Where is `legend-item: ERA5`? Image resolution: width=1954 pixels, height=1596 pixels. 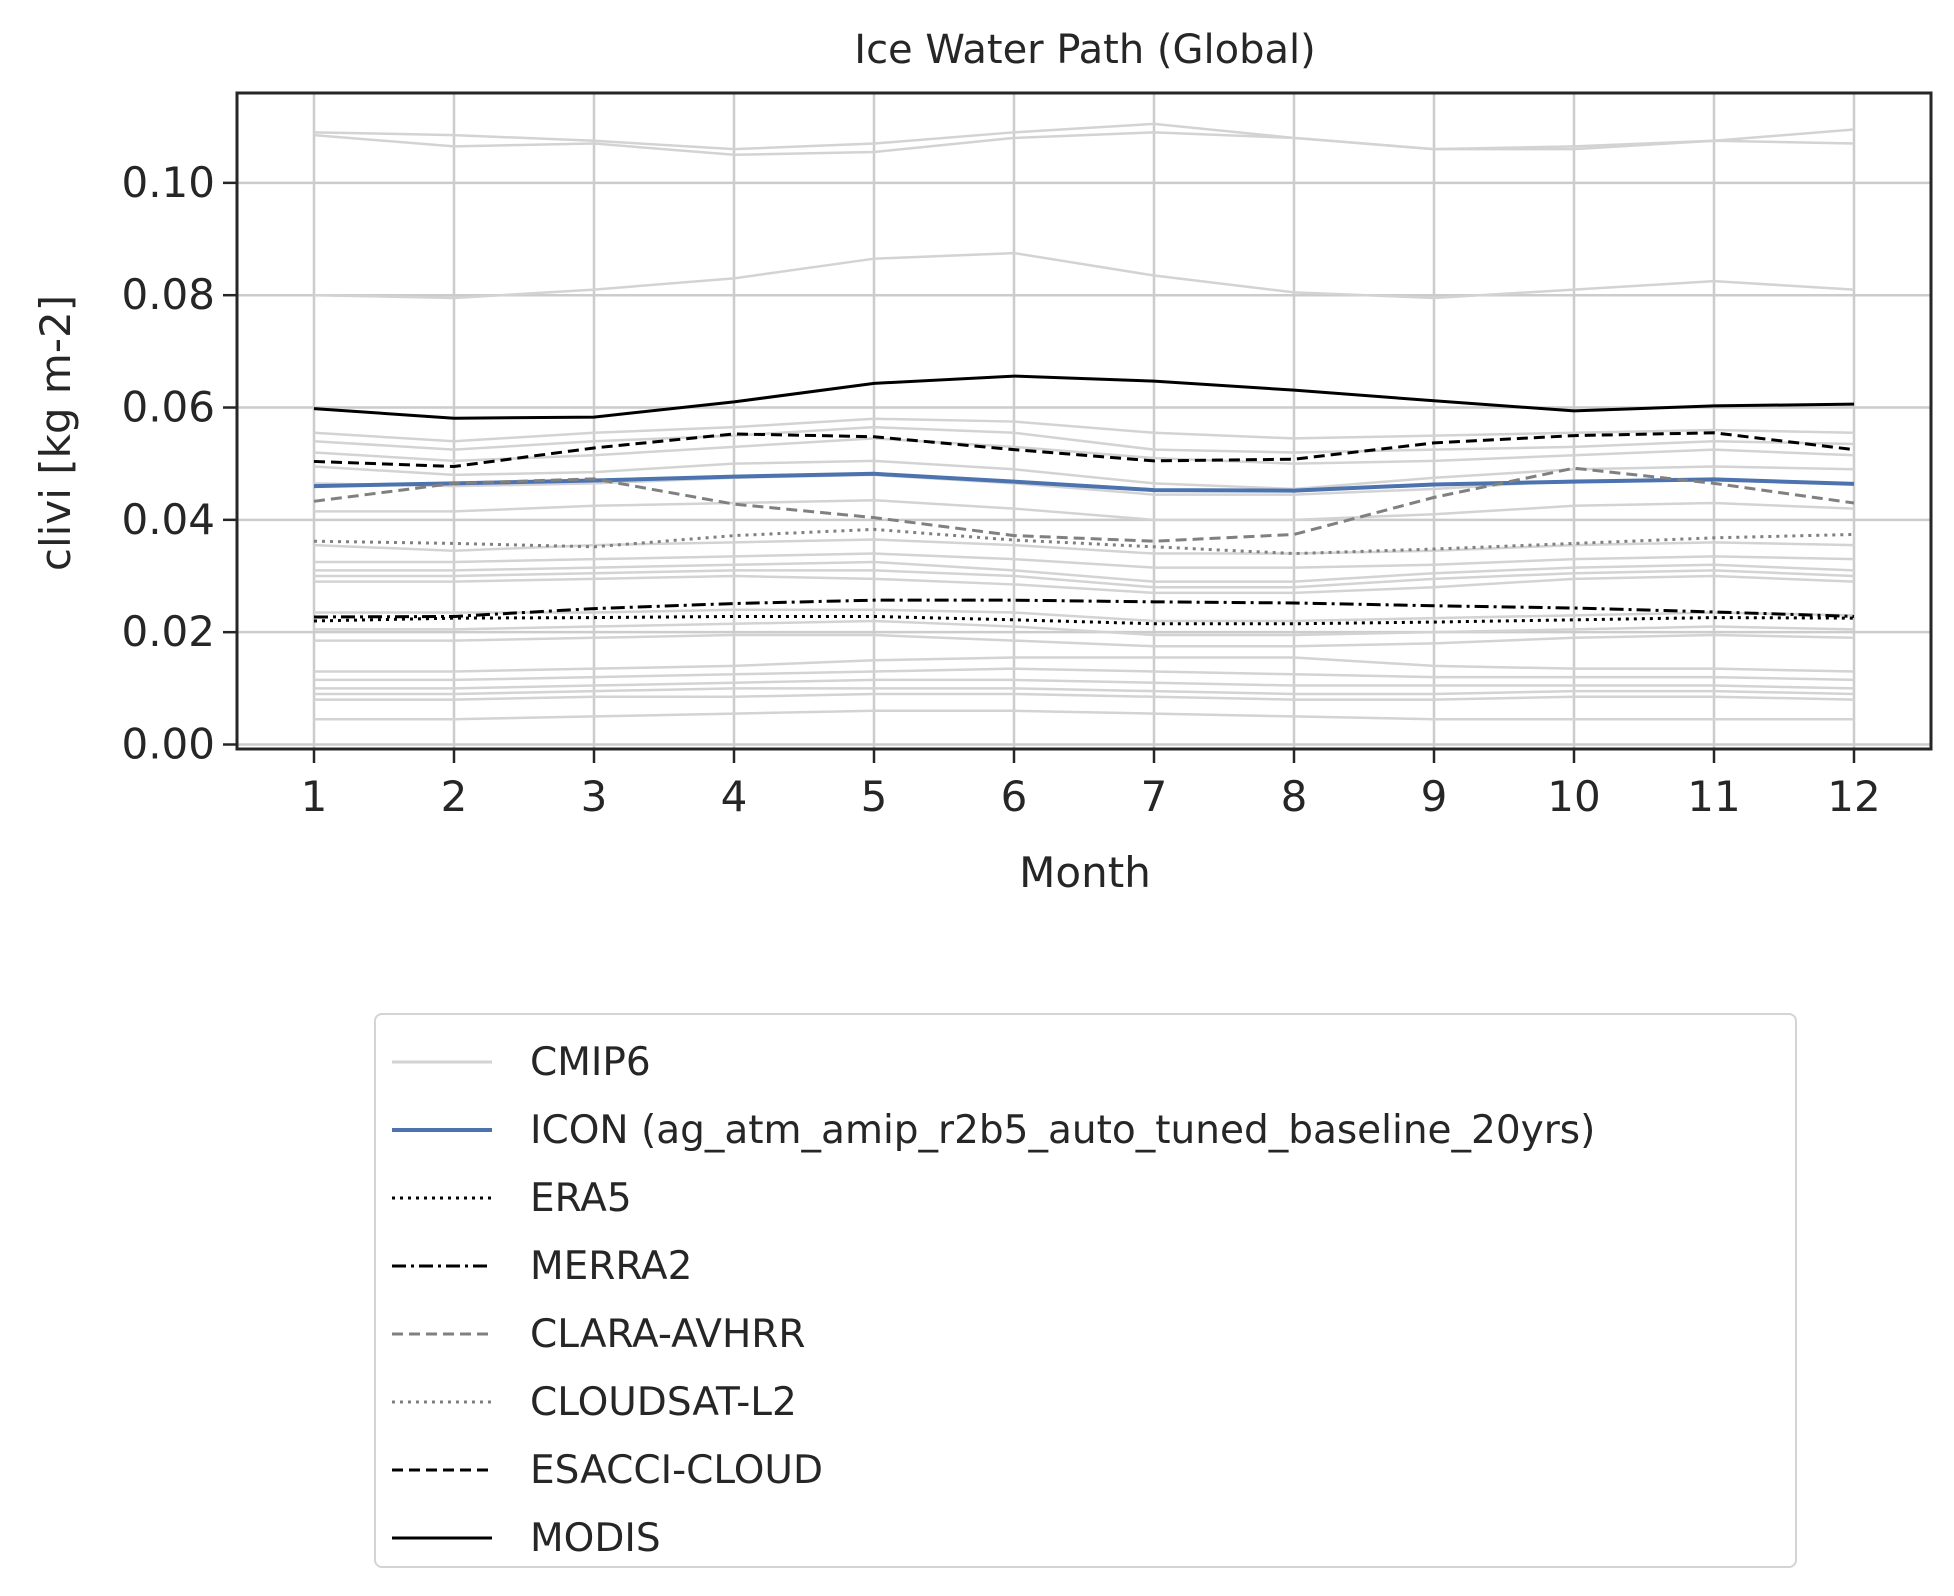
legend-item: ERA5 is located at coordinates (504, 1198).